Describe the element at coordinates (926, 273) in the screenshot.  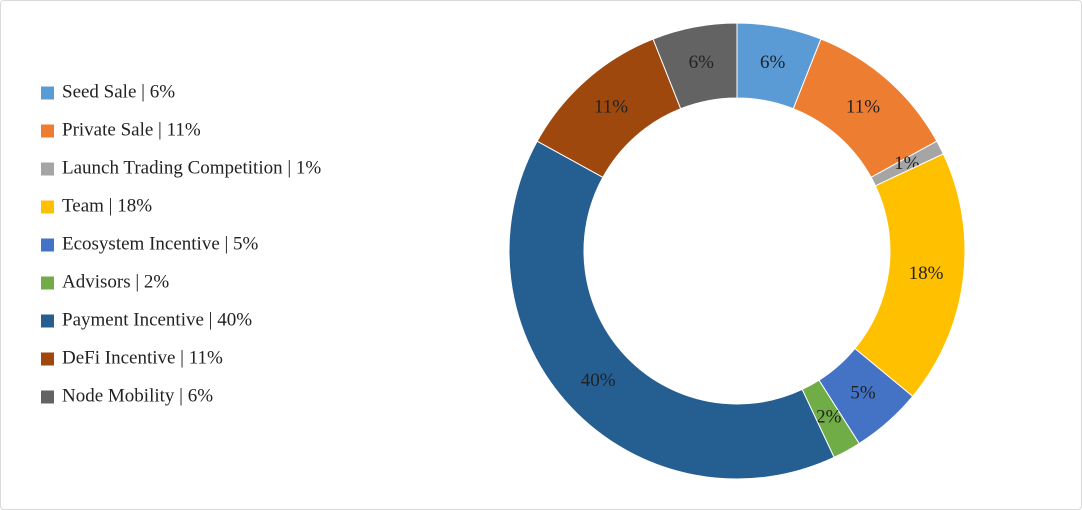
I see `data-label: 18%` at that location.